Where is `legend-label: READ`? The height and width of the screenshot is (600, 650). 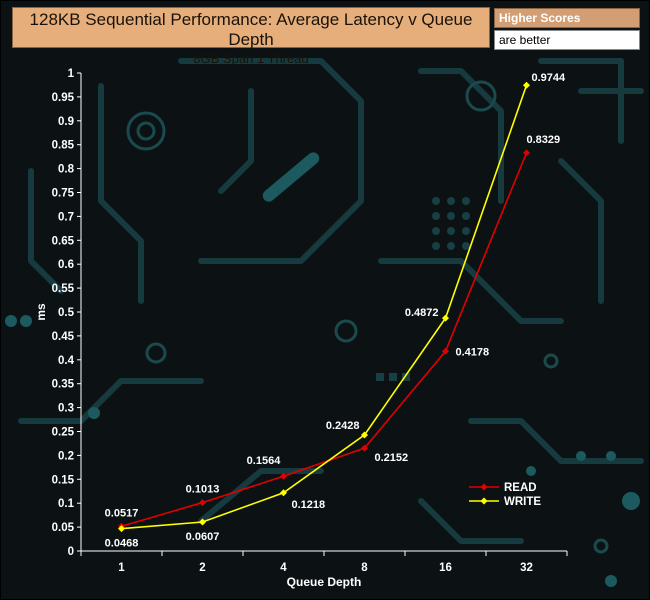 legend-label: READ is located at coordinates (520, 488).